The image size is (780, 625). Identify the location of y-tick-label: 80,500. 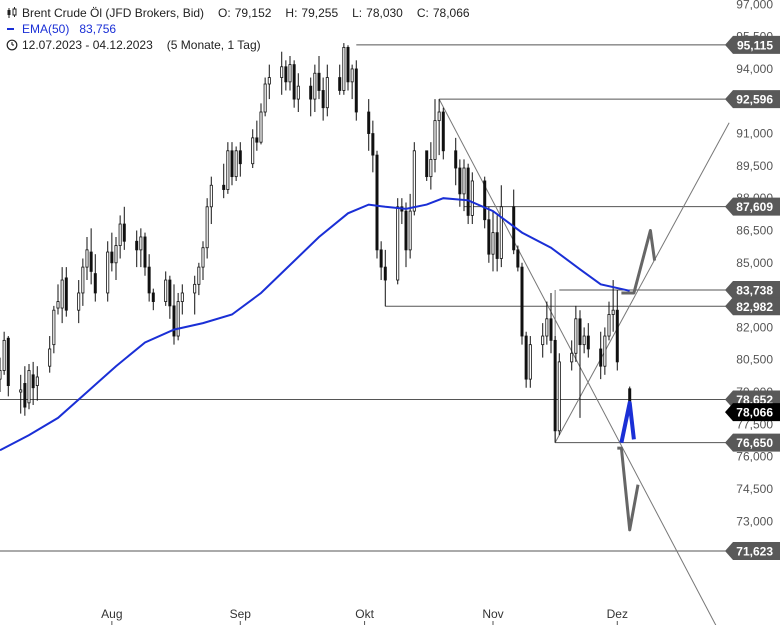
(754, 360).